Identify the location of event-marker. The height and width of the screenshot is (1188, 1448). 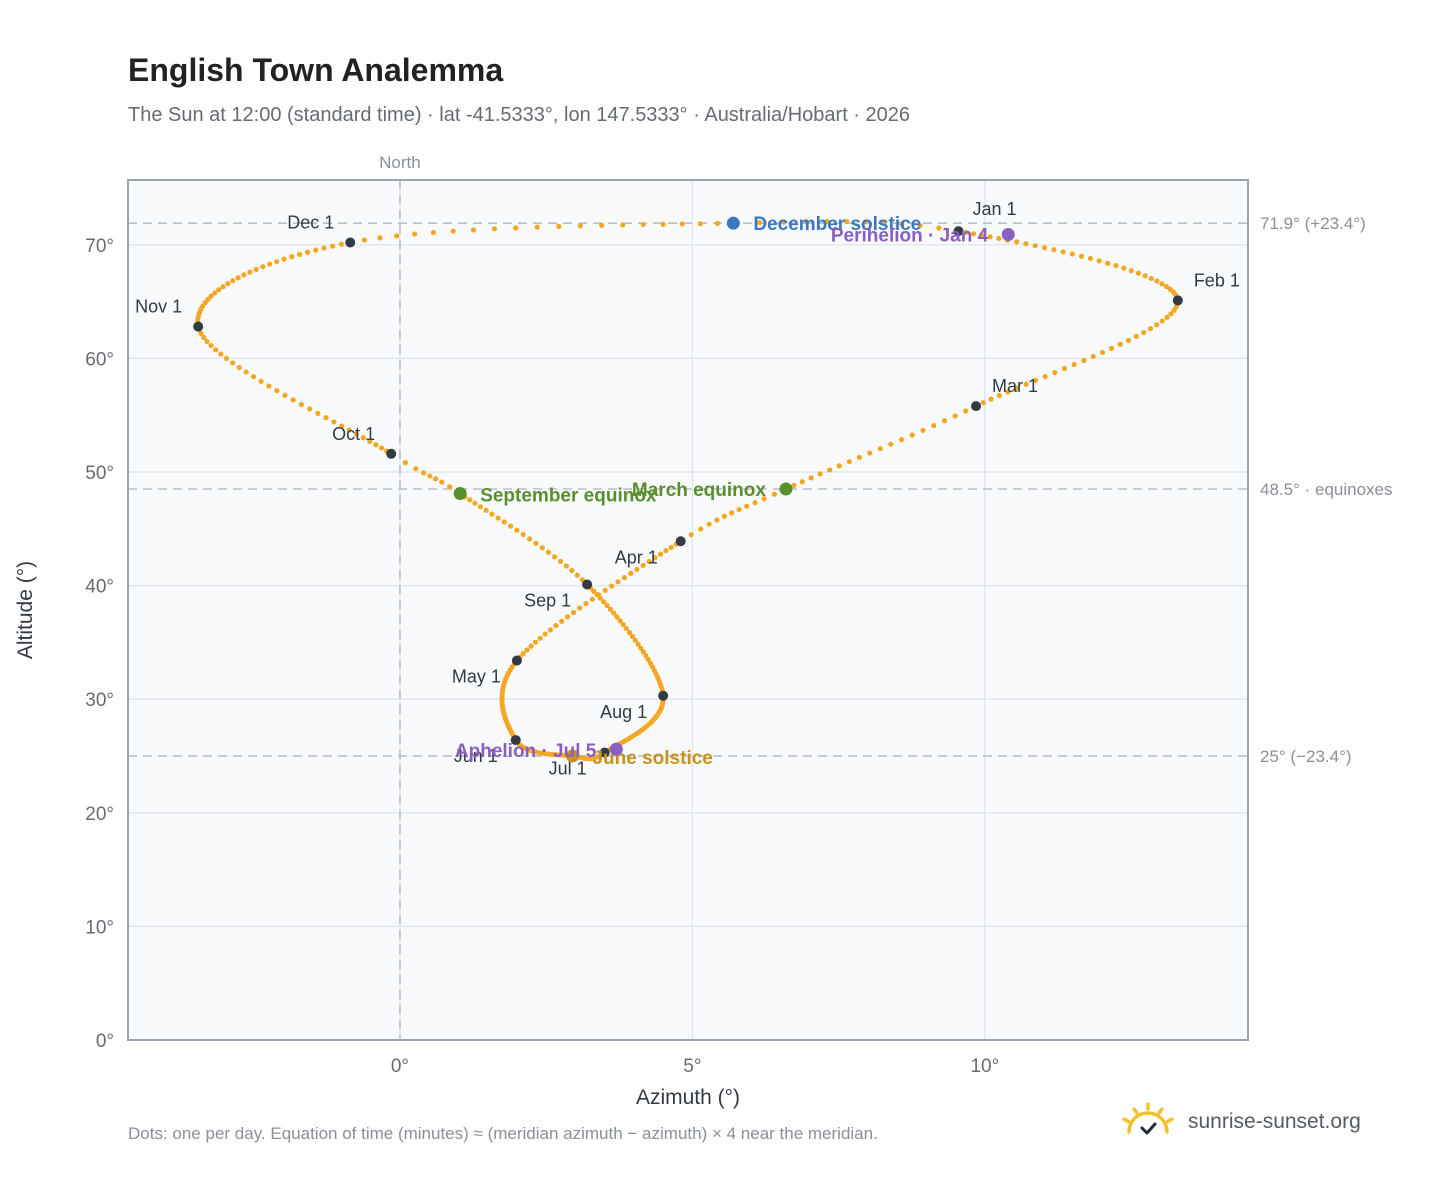
(786, 489).